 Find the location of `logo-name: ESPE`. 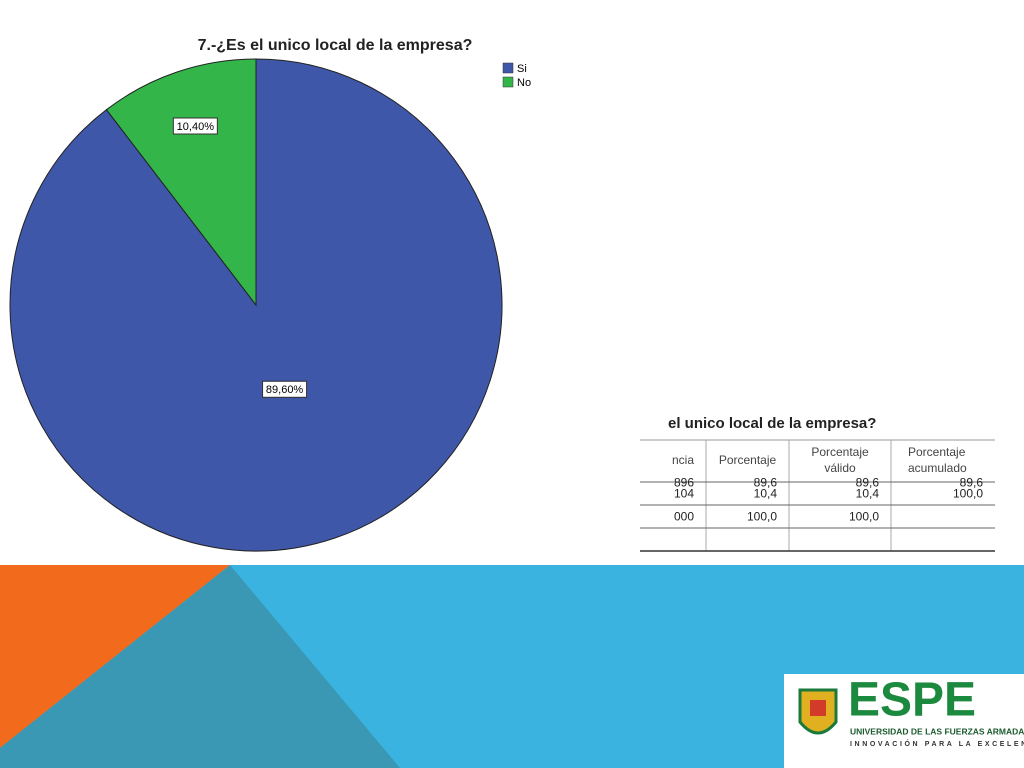

logo-name: ESPE is located at coordinates (912, 700).